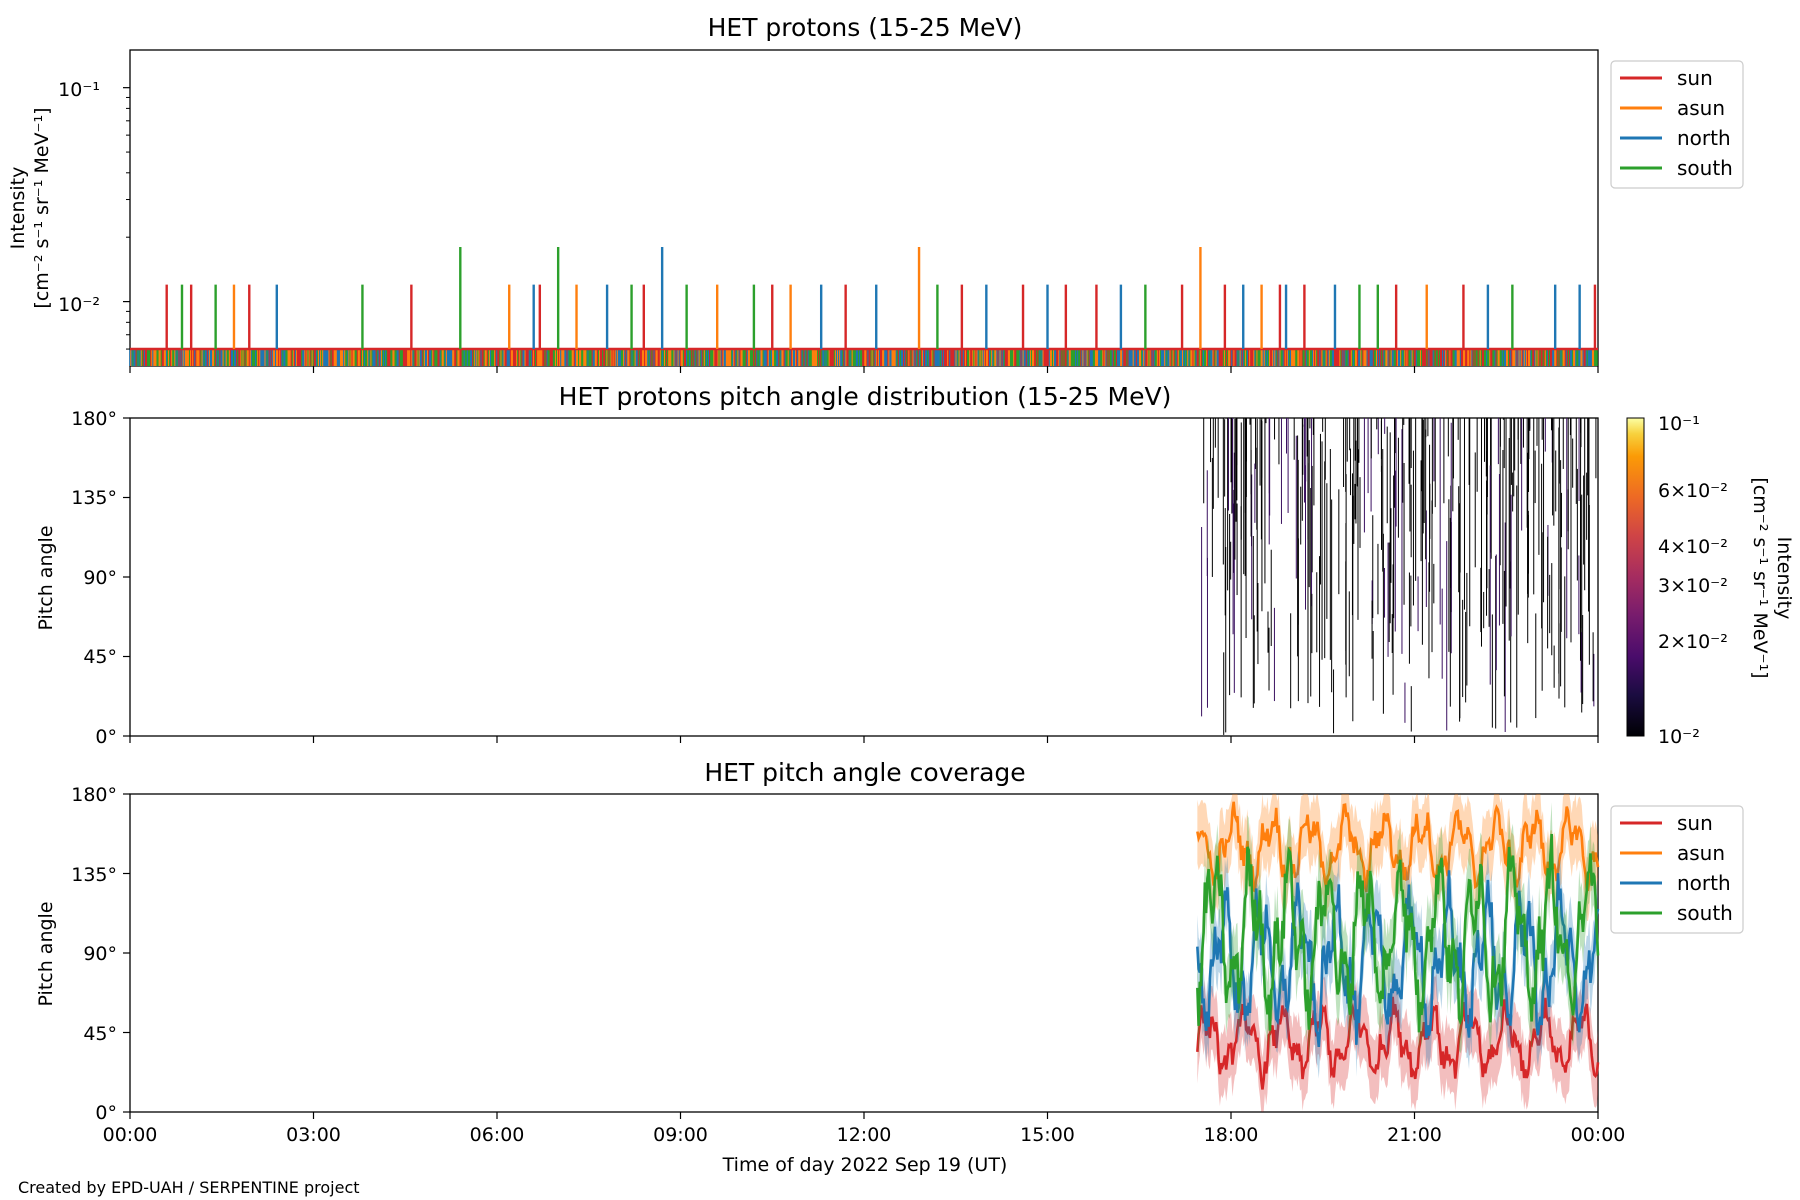  I want to click on x-tick-label: 12:00, so click(864, 1135).